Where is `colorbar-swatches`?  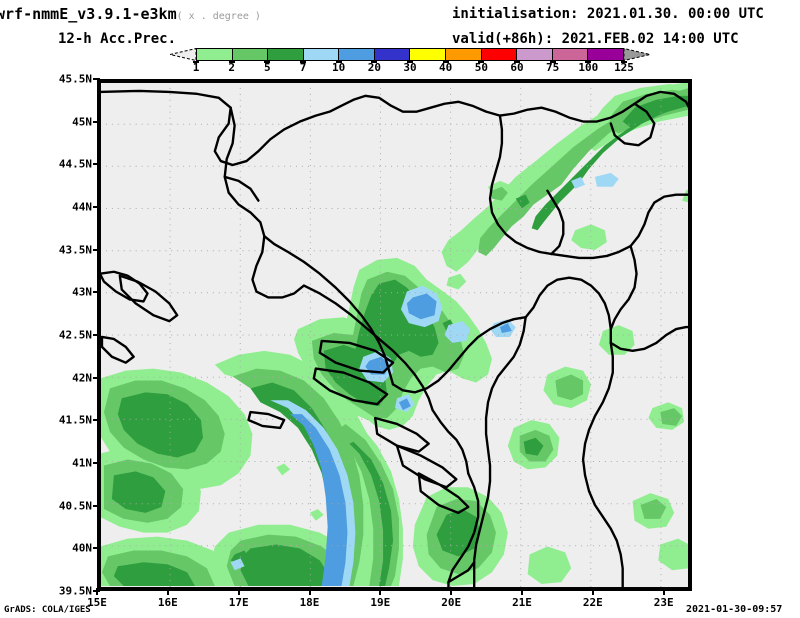 colorbar-swatches is located at coordinates (410, 54).